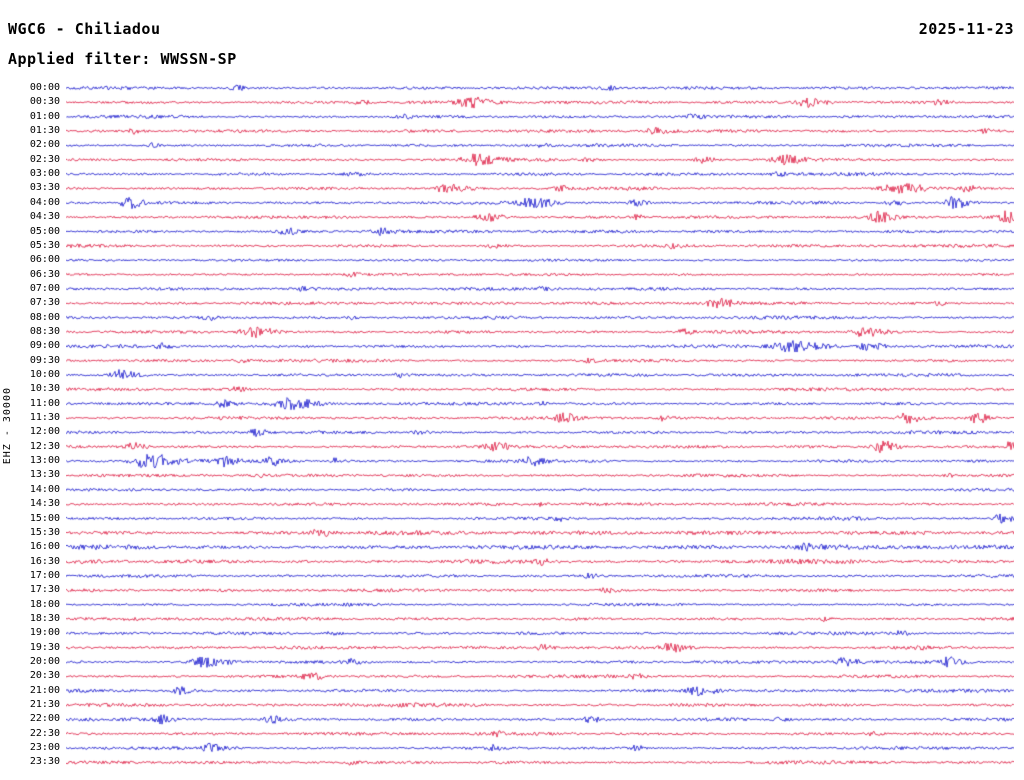 Image resolution: width=1024 pixels, height=780 pixels. Describe the element at coordinates (122, 59) in the screenshot. I see `filter-label: Applied filter: WWSSN-SP` at that location.